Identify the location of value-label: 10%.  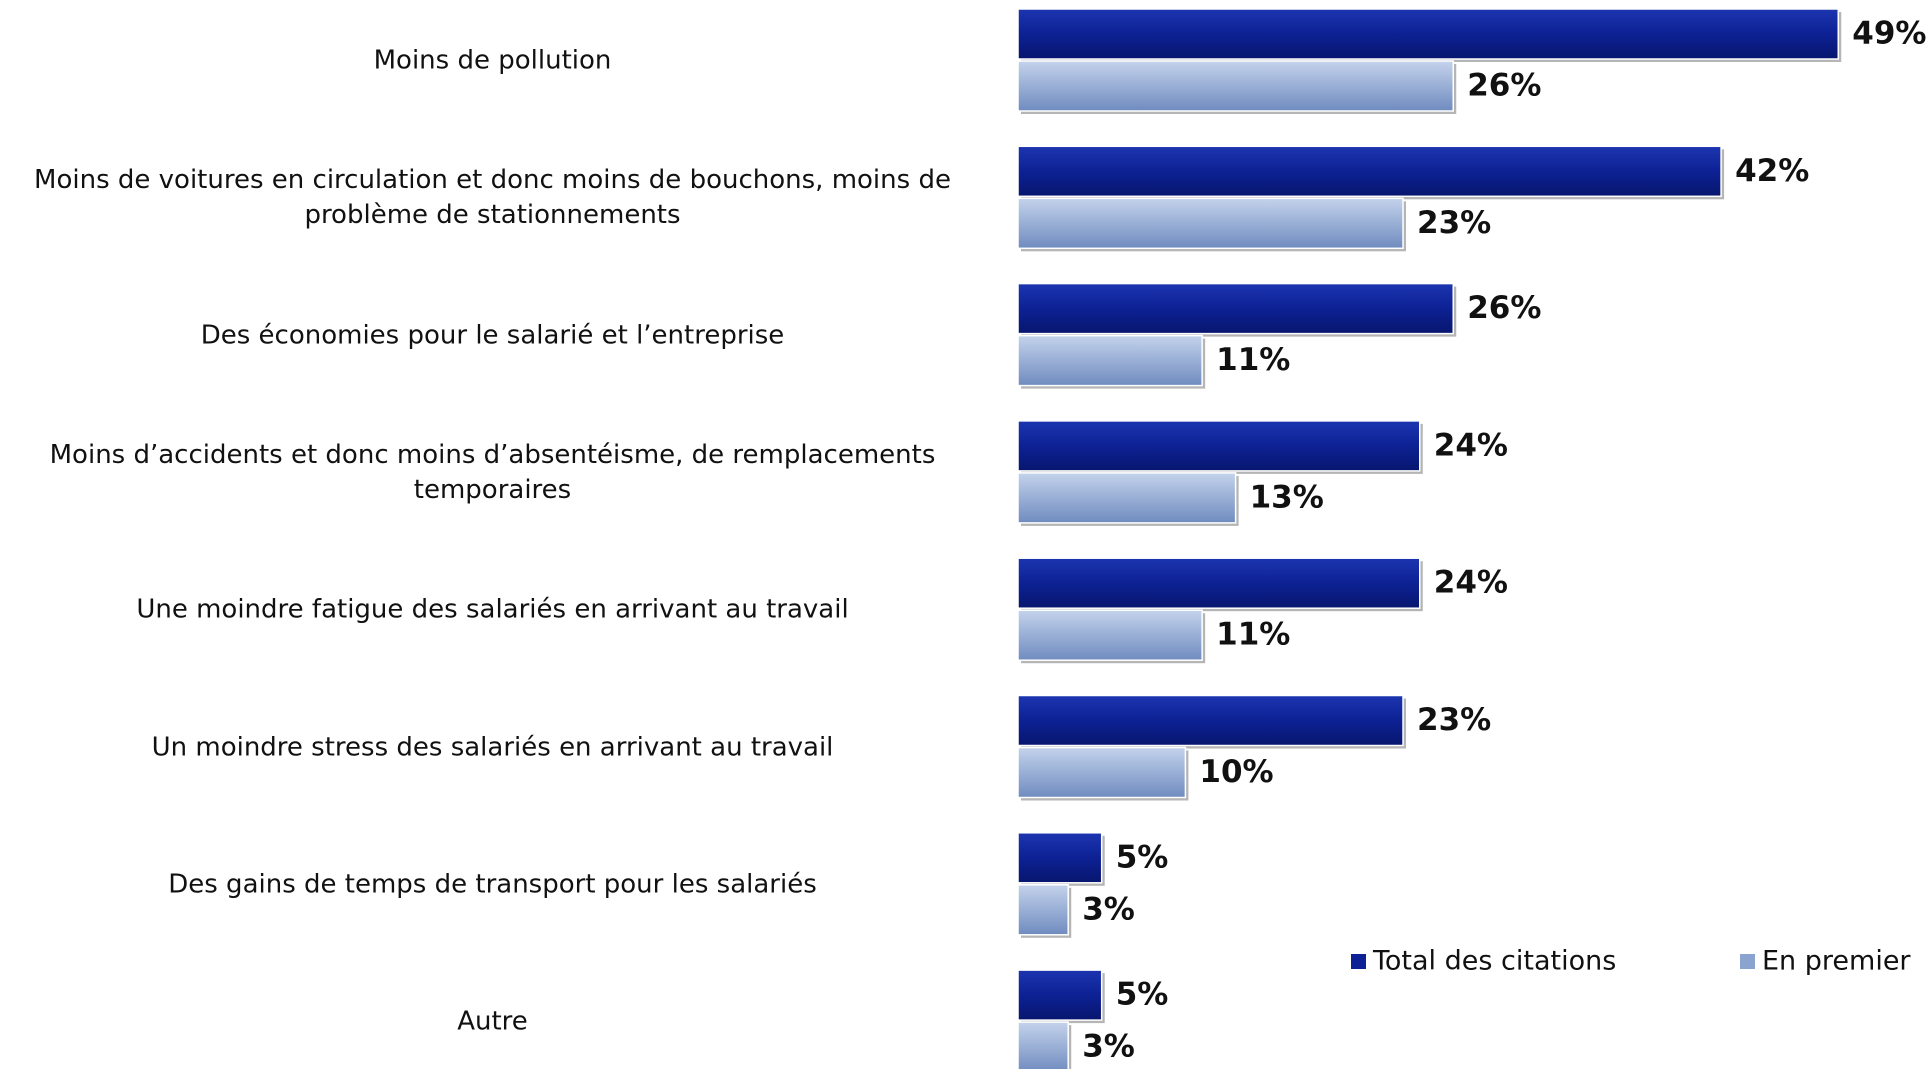
(1236, 772).